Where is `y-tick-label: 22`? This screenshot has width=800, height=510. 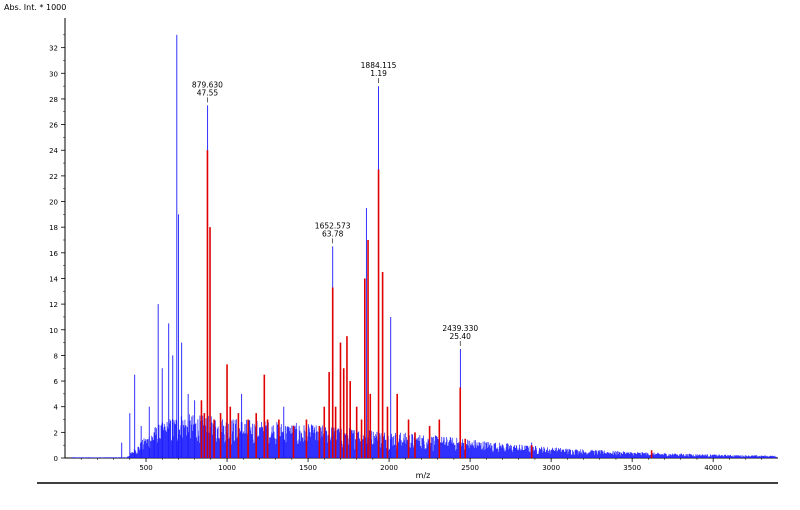 y-tick-label: 22 is located at coordinates (53, 177).